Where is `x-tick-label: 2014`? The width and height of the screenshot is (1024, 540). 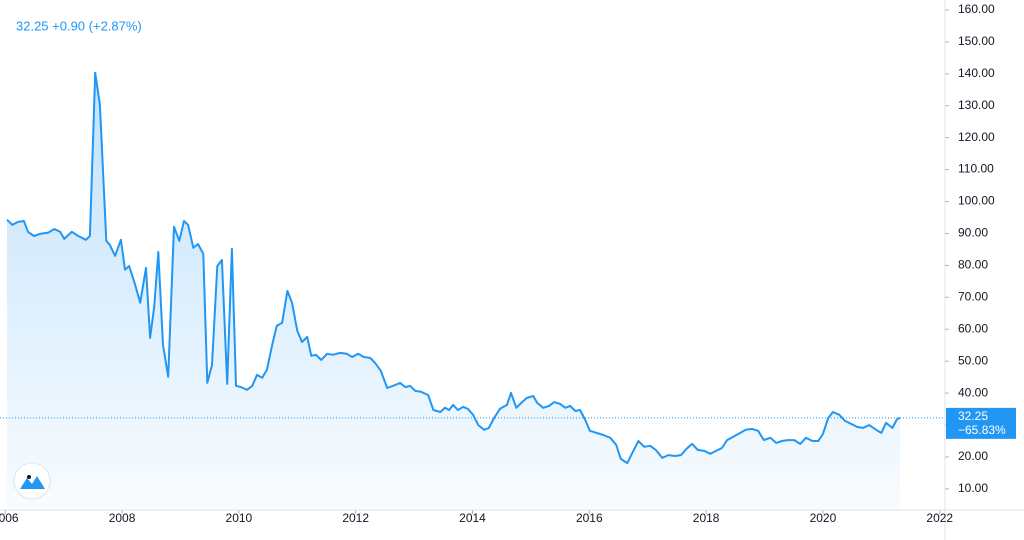
x-tick-label: 2014 is located at coordinates (472, 518).